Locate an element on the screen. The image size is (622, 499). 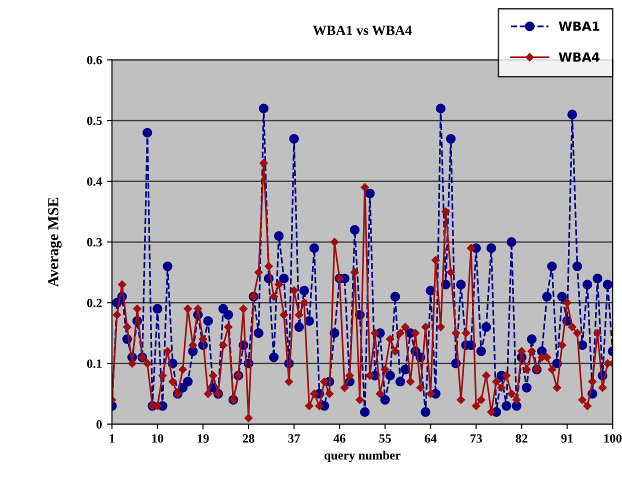
y-tick-label: 0.5 is located at coordinates (94, 121).